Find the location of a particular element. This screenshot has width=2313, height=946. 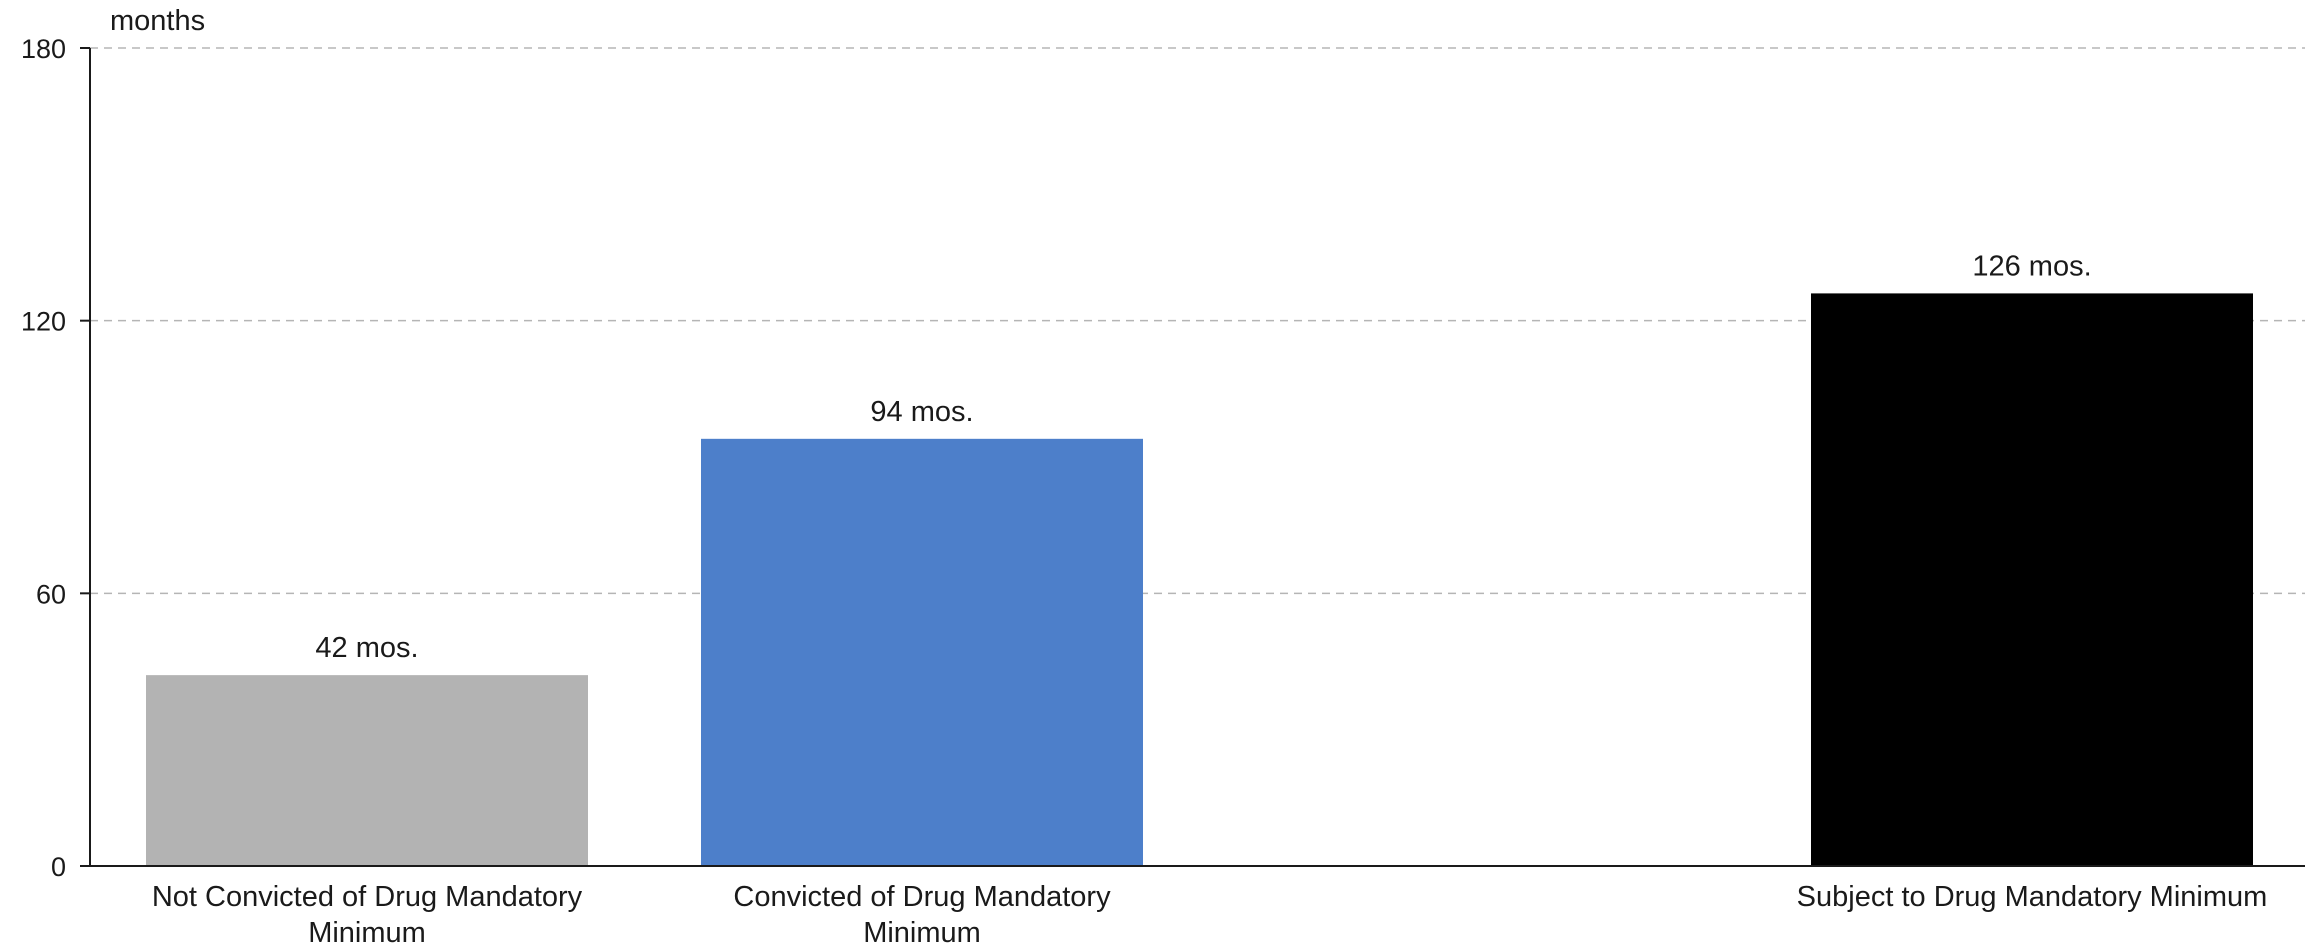

bar-data-label: 94 mos. is located at coordinates (921, 412).